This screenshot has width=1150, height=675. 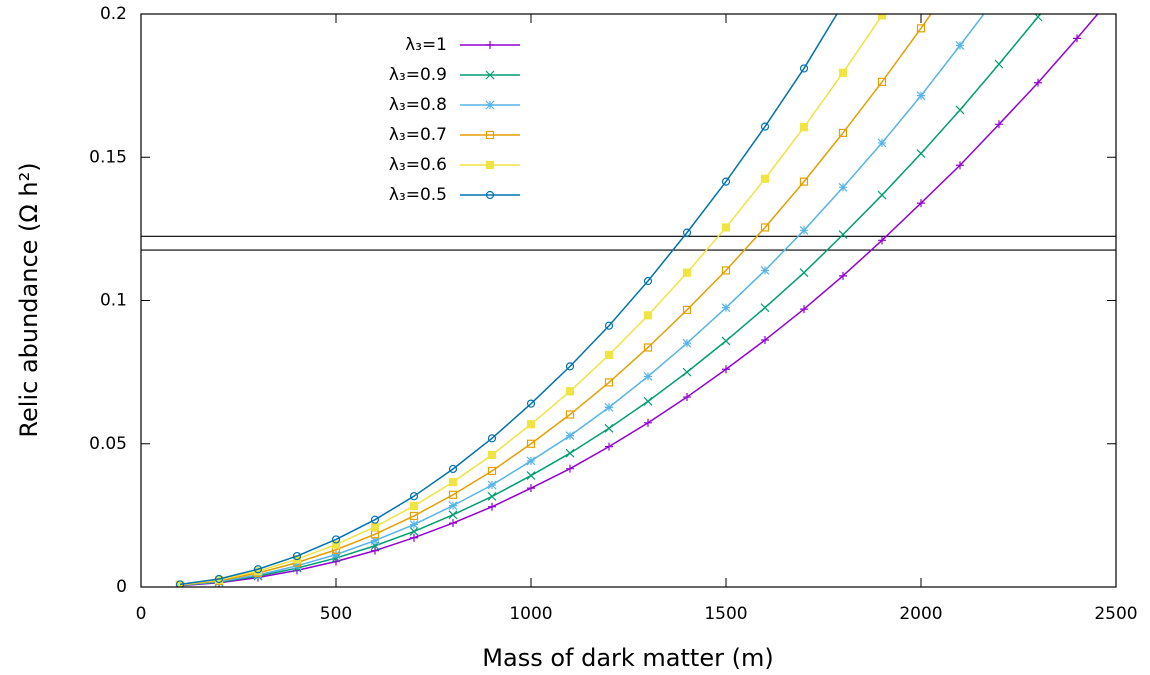 I want to click on y-tick-label: 0.05, so click(x=108, y=444).